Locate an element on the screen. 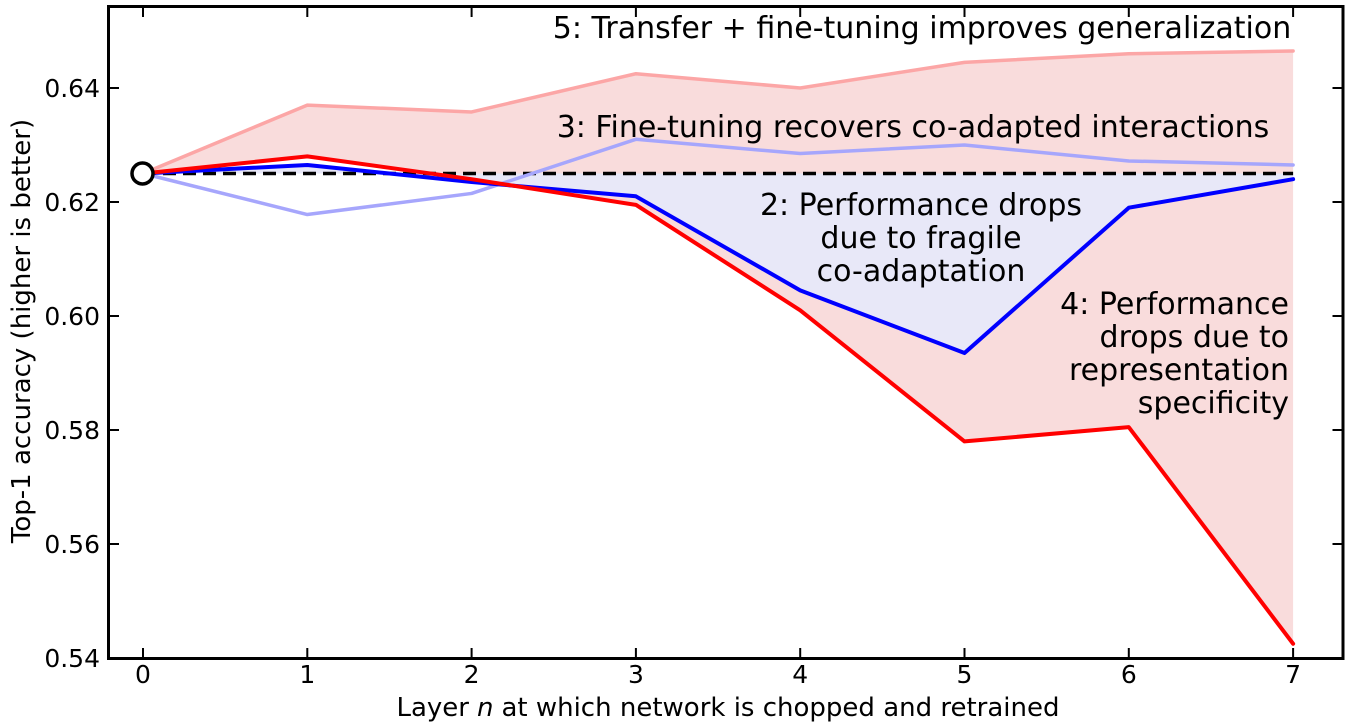  note-4-specificity-line-4: specificity is located at coordinates (1213, 403).